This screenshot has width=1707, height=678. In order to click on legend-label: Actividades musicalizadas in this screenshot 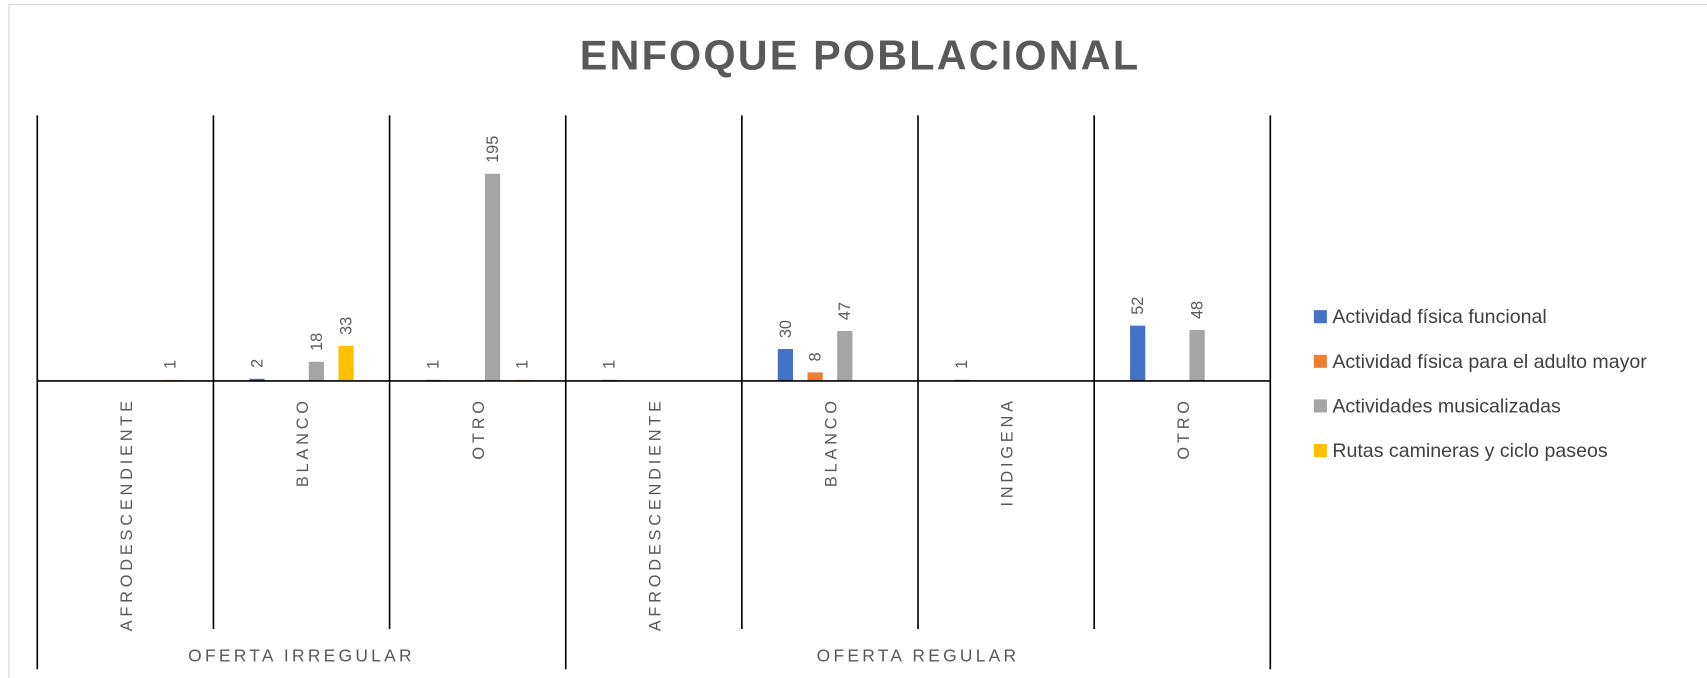, I will do `click(1446, 406)`.